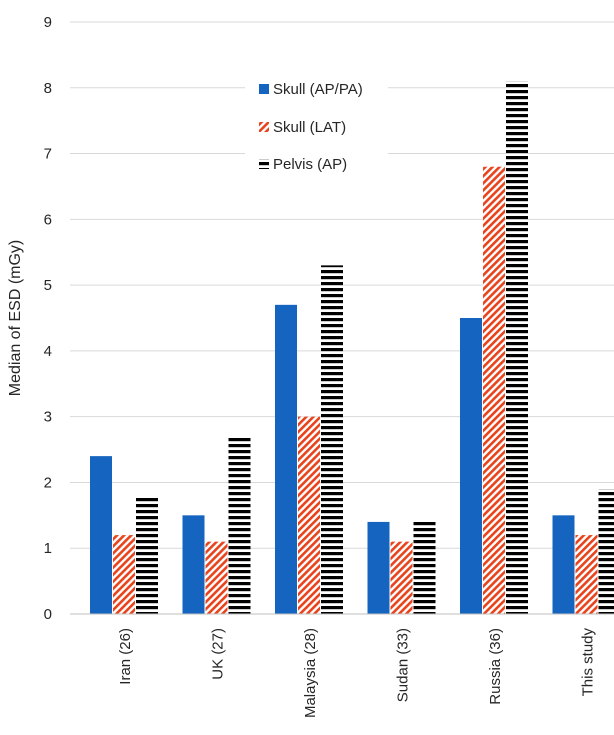  I want to click on x-tick-label: Russia (36), so click(495, 666).